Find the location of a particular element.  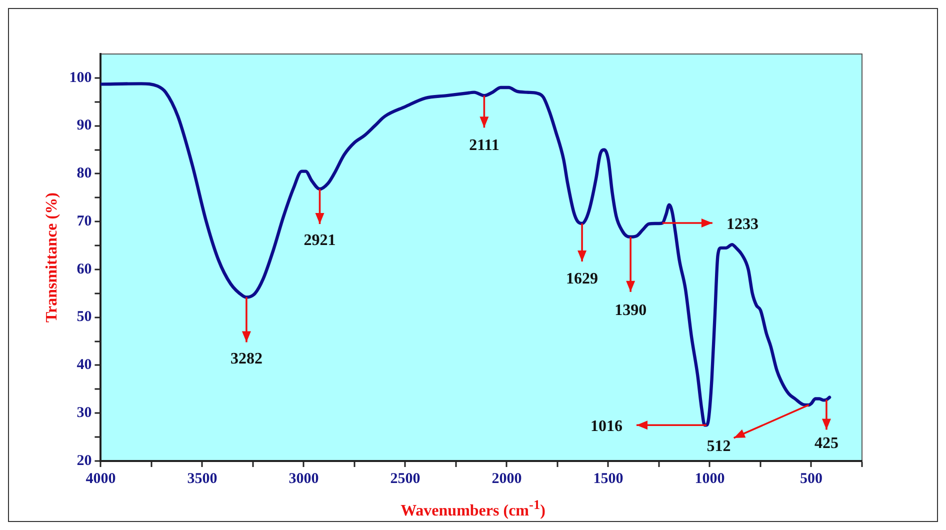

x-tick-label: 2000 is located at coordinates (507, 478).